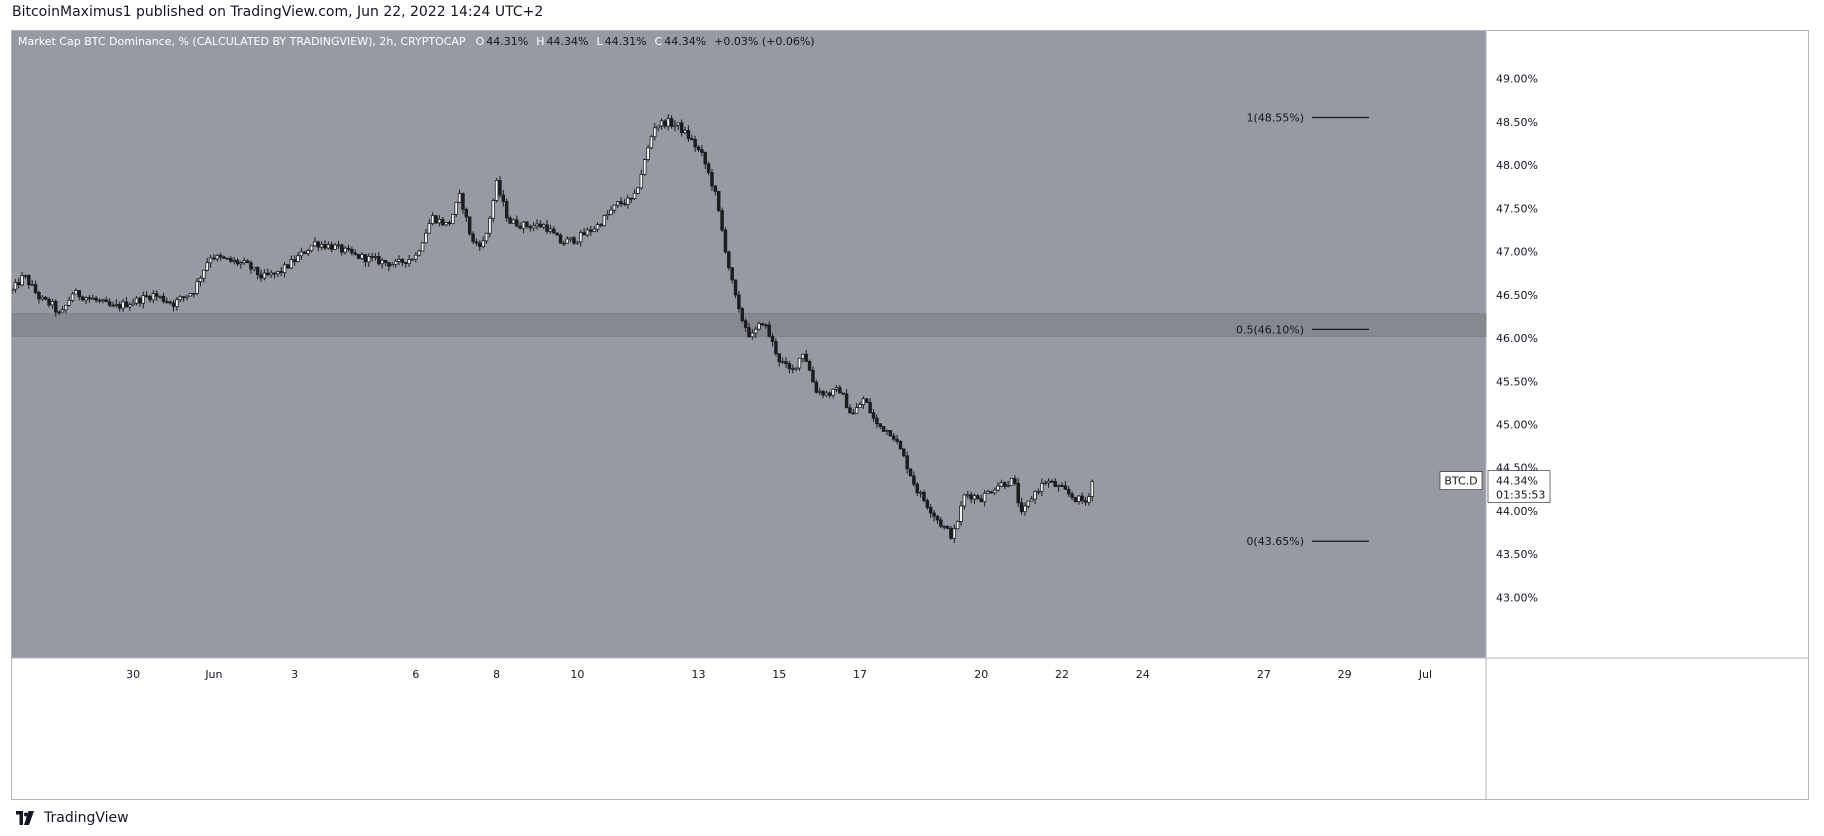 The height and width of the screenshot is (836, 1824). Describe the element at coordinates (1345, 674) in the screenshot. I see `x-tick-label: 29` at that location.